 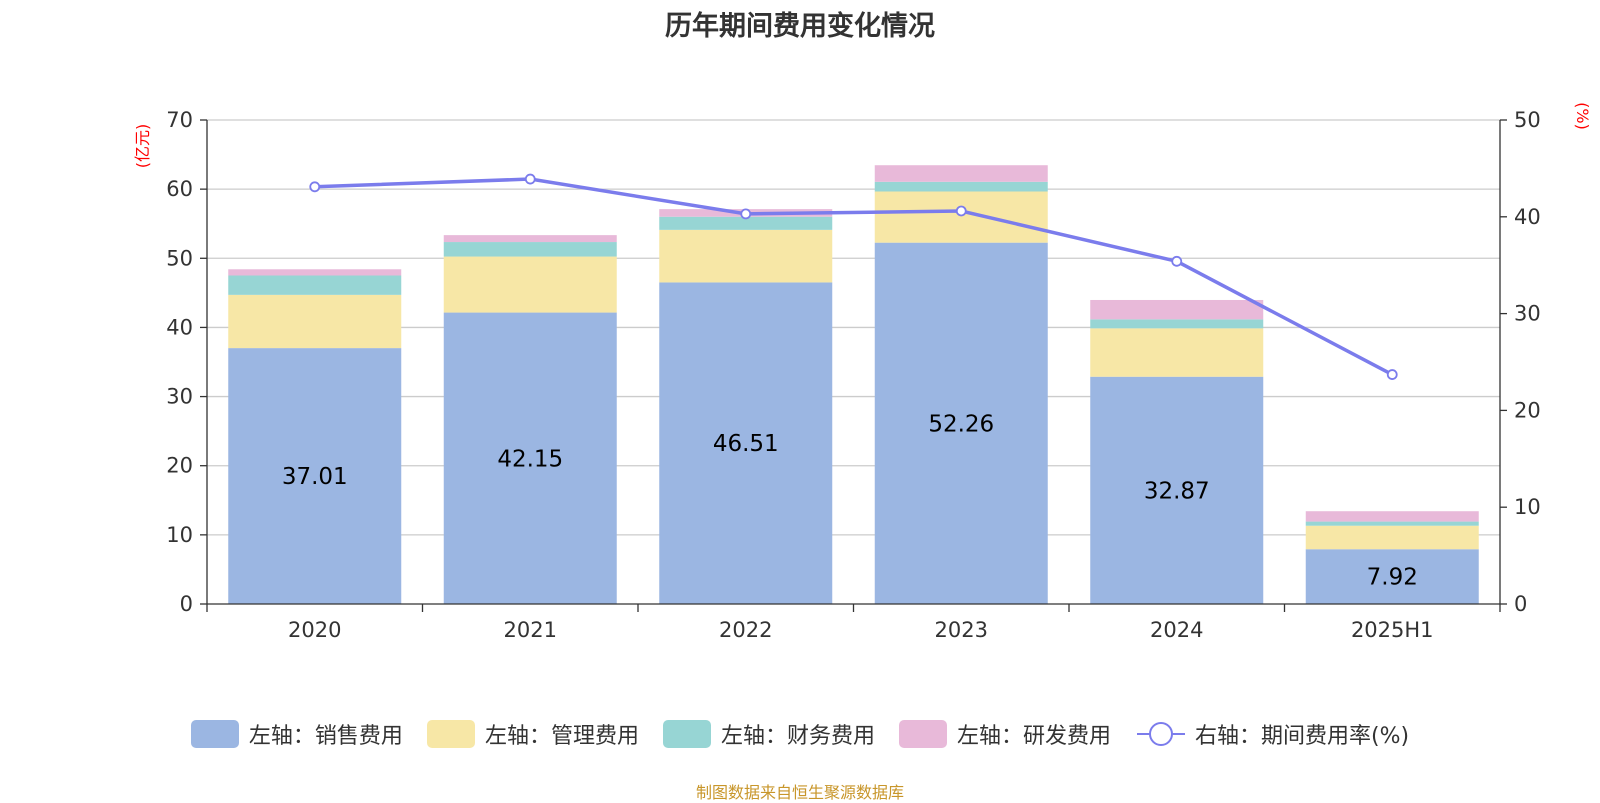 What do you see at coordinates (1176, 630) in the screenshot?
I see `x-axis-tick-label: 2024` at bounding box center [1176, 630].